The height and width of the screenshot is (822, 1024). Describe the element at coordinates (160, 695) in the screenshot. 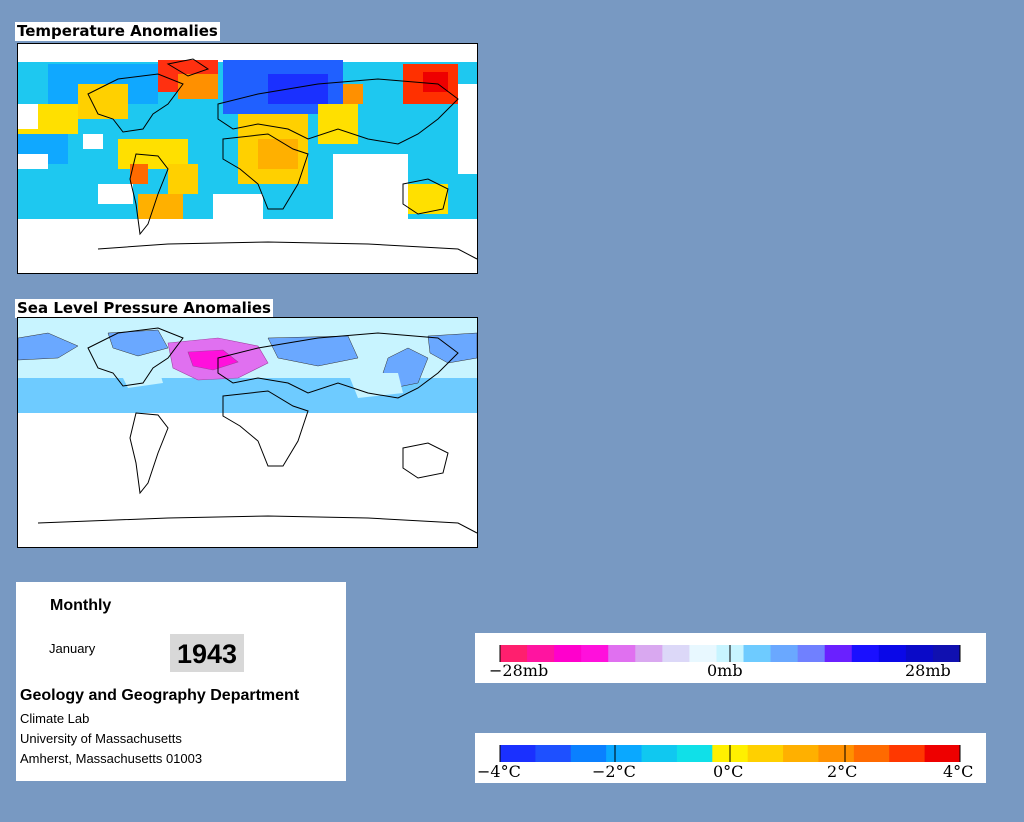

I see `department-name: Geology and Geography Department` at that location.